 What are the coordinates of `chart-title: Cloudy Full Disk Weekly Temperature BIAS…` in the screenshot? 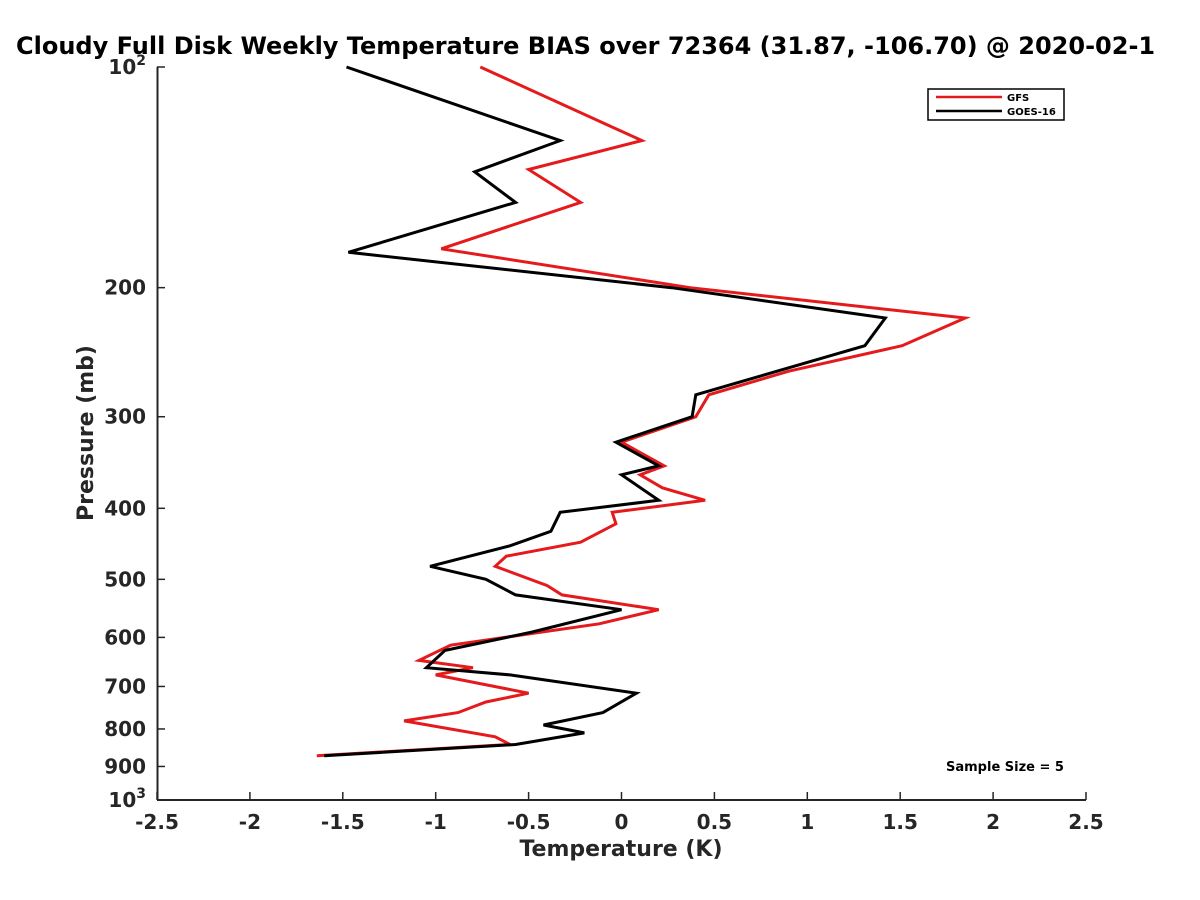 It's located at (585, 46).